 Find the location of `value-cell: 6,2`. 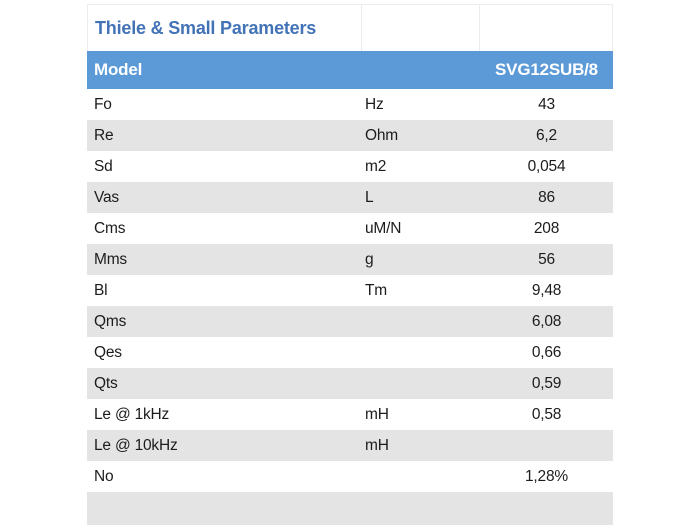

value-cell: 6,2 is located at coordinates (546, 135).